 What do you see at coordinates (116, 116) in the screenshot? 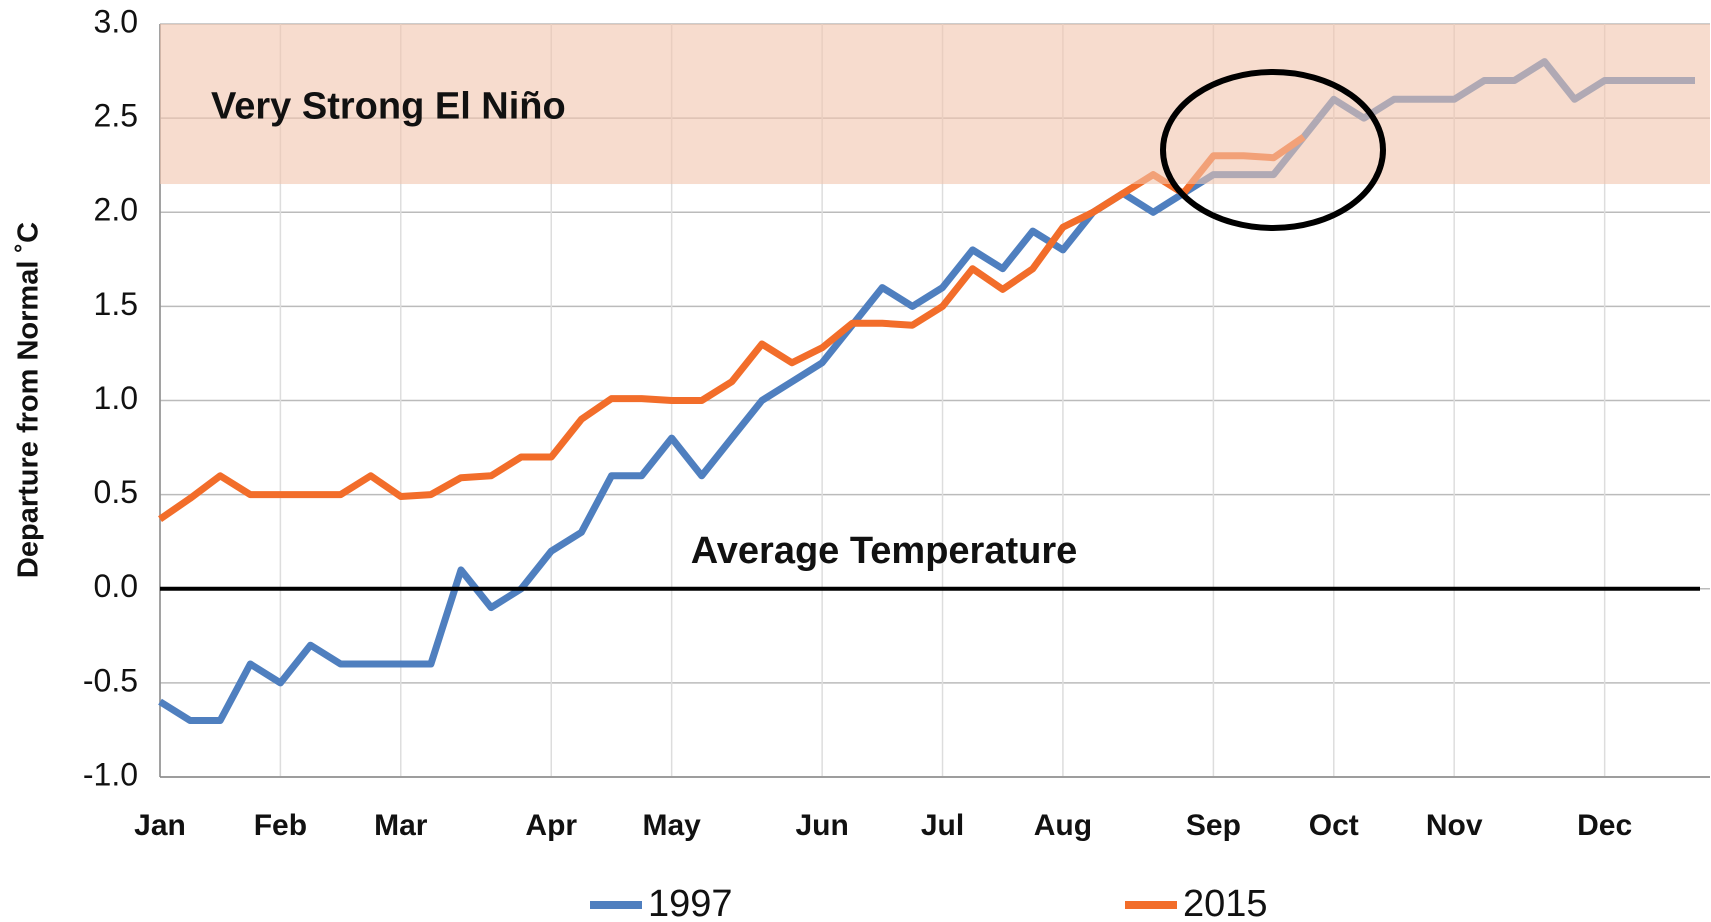
I see `y-tick-label: 2.5` at bounding box center [116, 116].